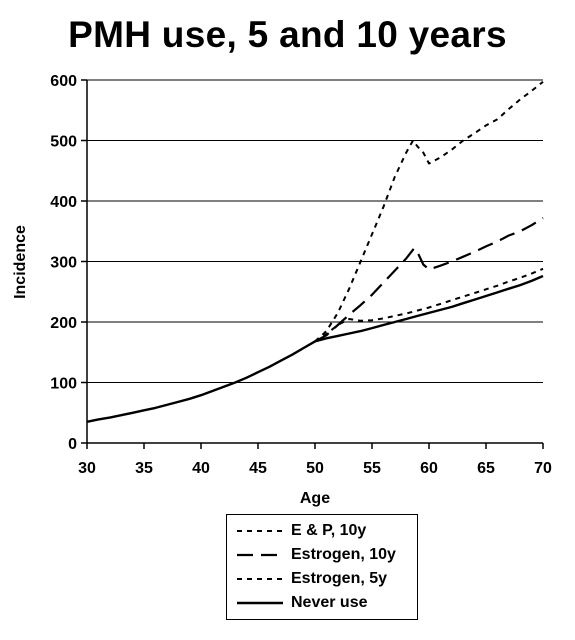  I want to click on legend-swatch-long-dash, so click(260, 555).